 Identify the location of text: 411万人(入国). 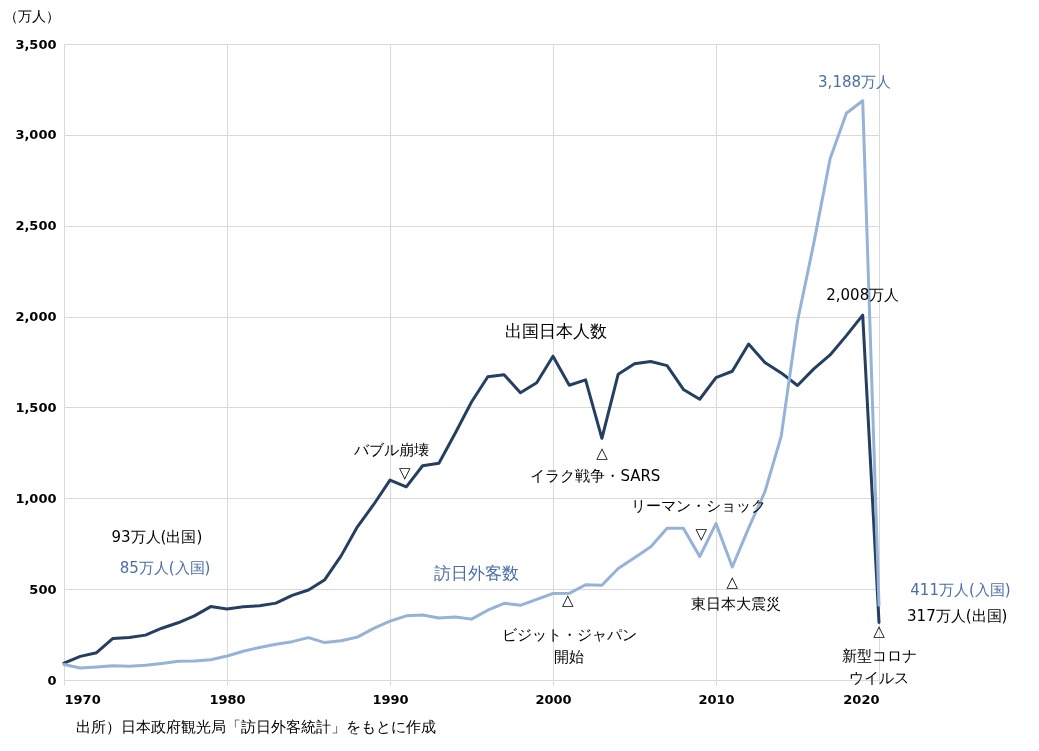
(960, 590).